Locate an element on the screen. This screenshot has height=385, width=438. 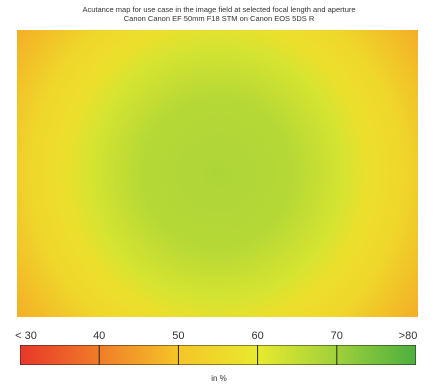
scale-tick-label: < 30 is located at coordinates (26, 336).